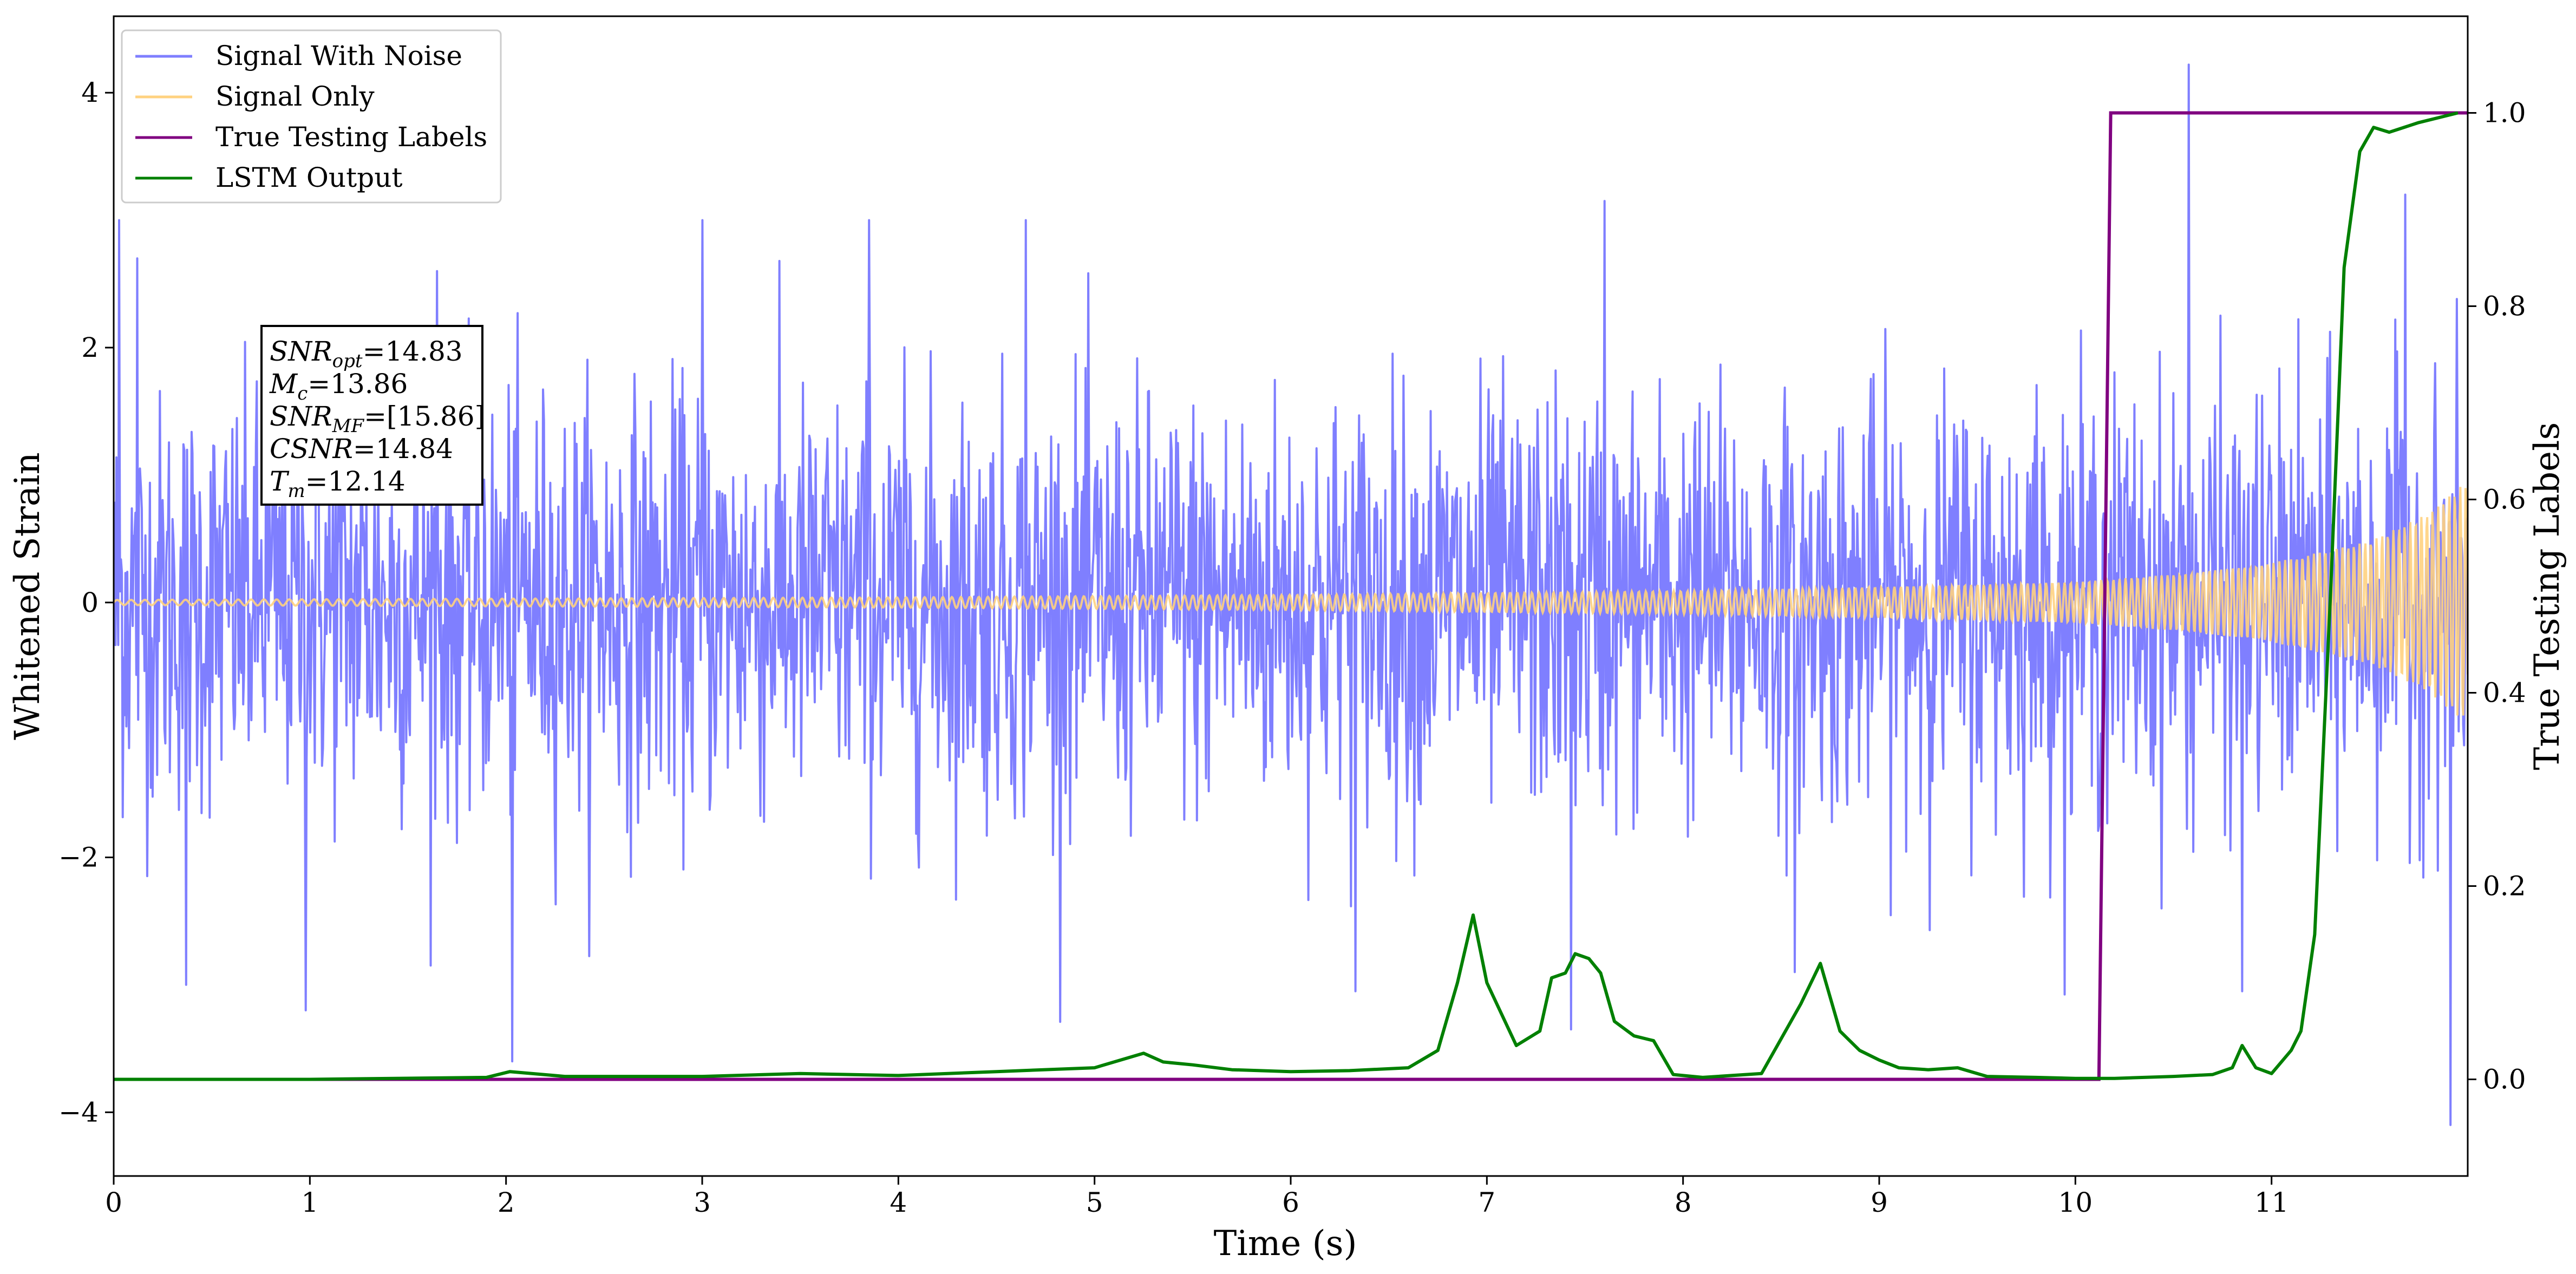 The image size is (2576, 1274). What do you see at coordinates (506, 1202) in the screenshot?
I see `x-tick-label: 2` at bounding box center [506, 1202].